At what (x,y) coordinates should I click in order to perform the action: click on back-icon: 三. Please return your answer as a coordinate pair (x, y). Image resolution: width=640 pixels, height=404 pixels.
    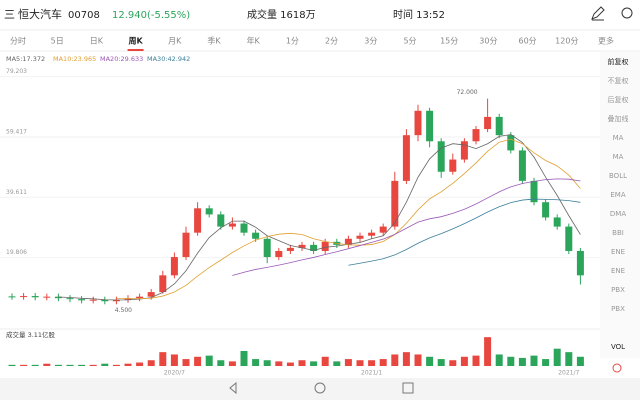
    Looking at the image, I should click on (9, 14).